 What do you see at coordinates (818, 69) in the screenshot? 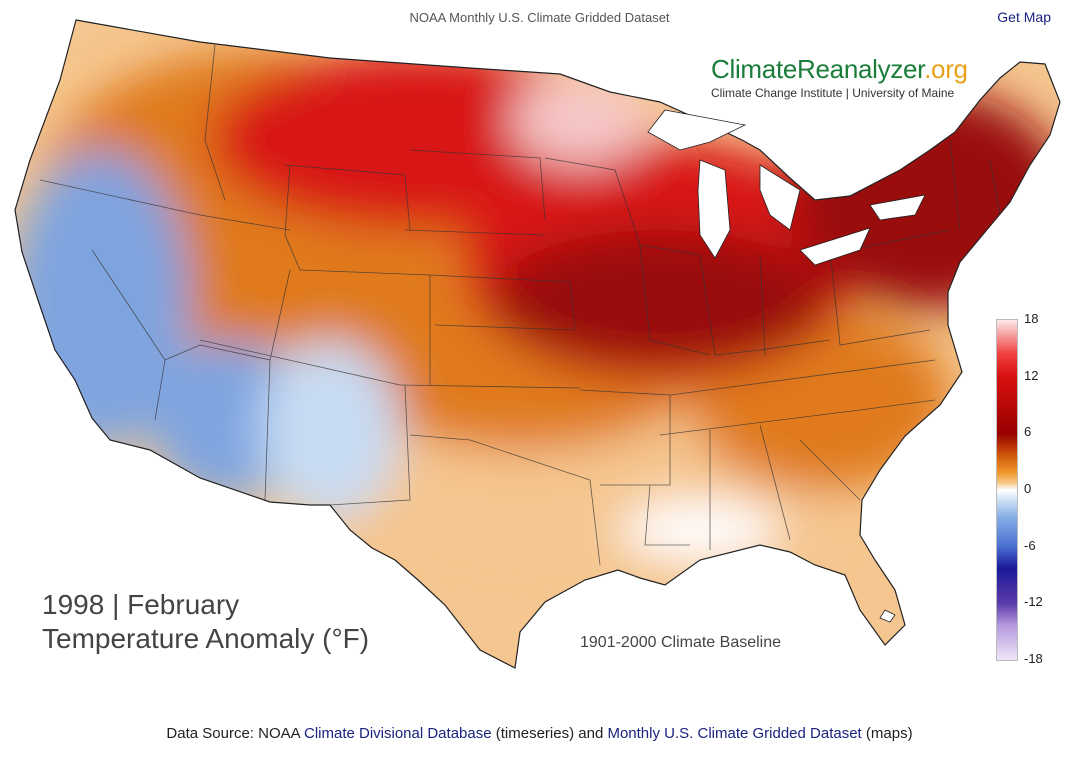
I see `logo-name: ClimateReanalyzer` at bounding box center [818, 69].